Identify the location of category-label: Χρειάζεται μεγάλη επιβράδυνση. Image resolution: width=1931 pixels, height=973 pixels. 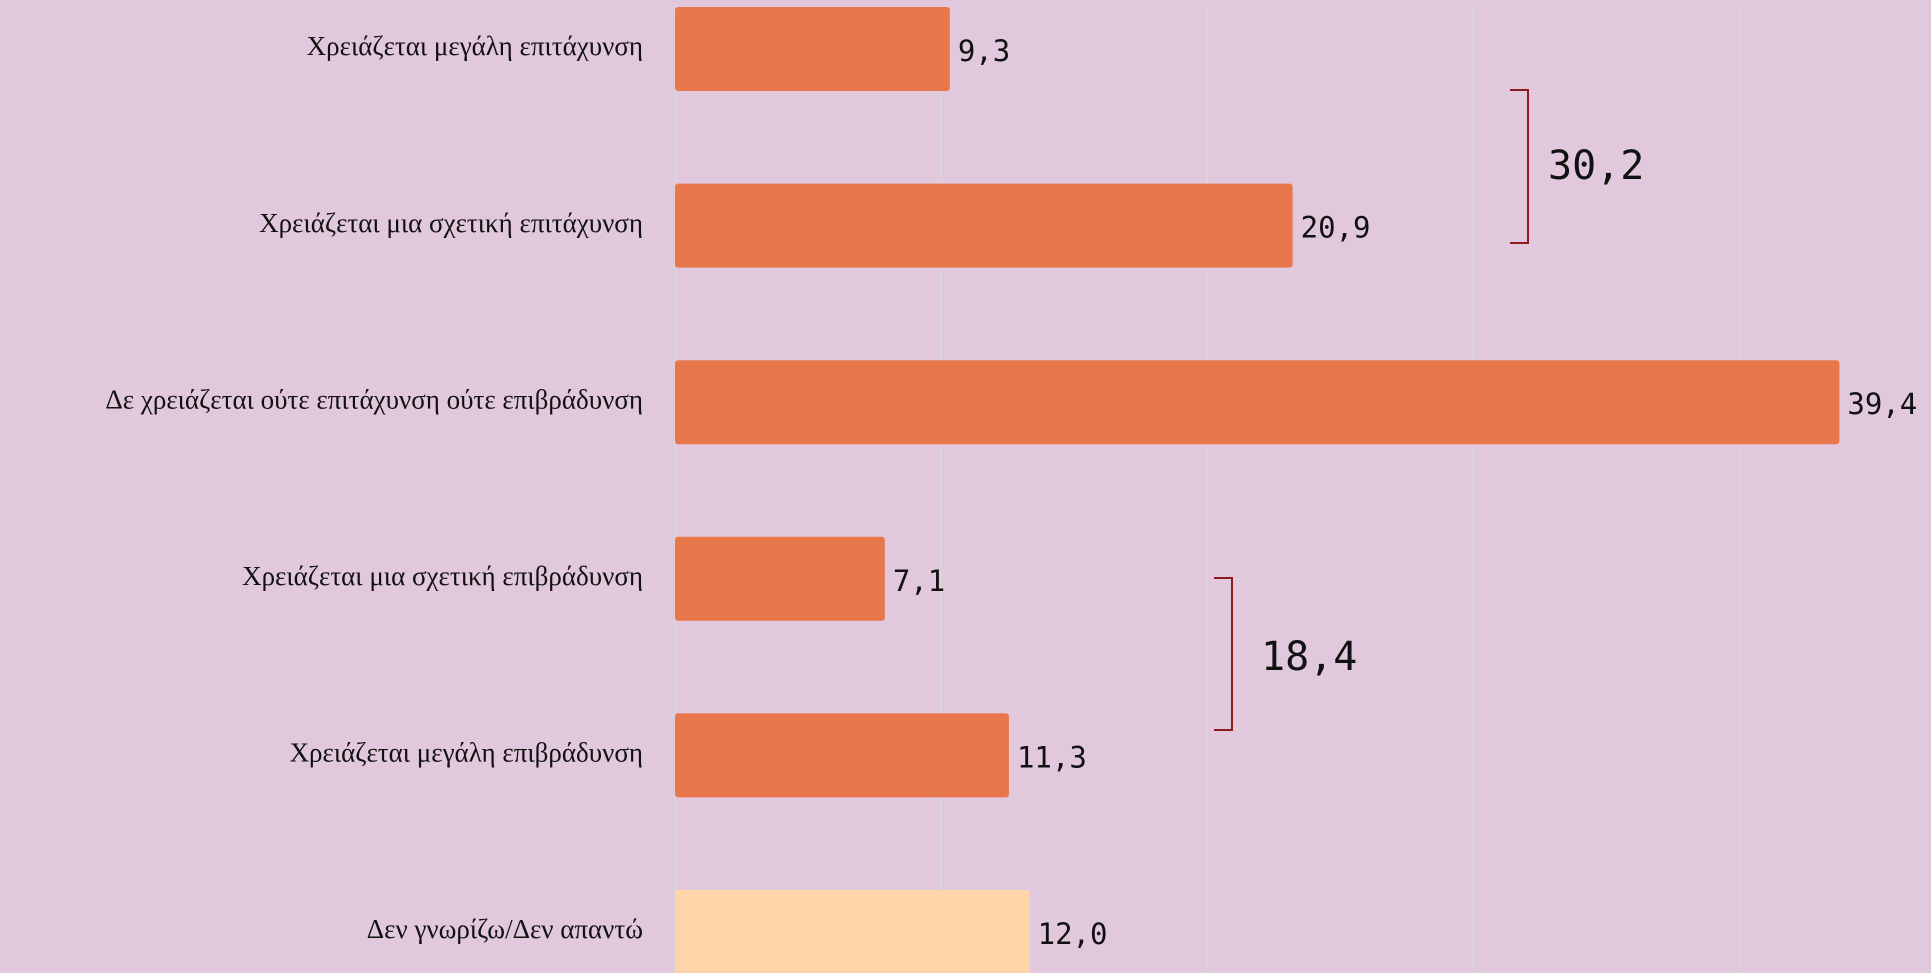
(466, 753).